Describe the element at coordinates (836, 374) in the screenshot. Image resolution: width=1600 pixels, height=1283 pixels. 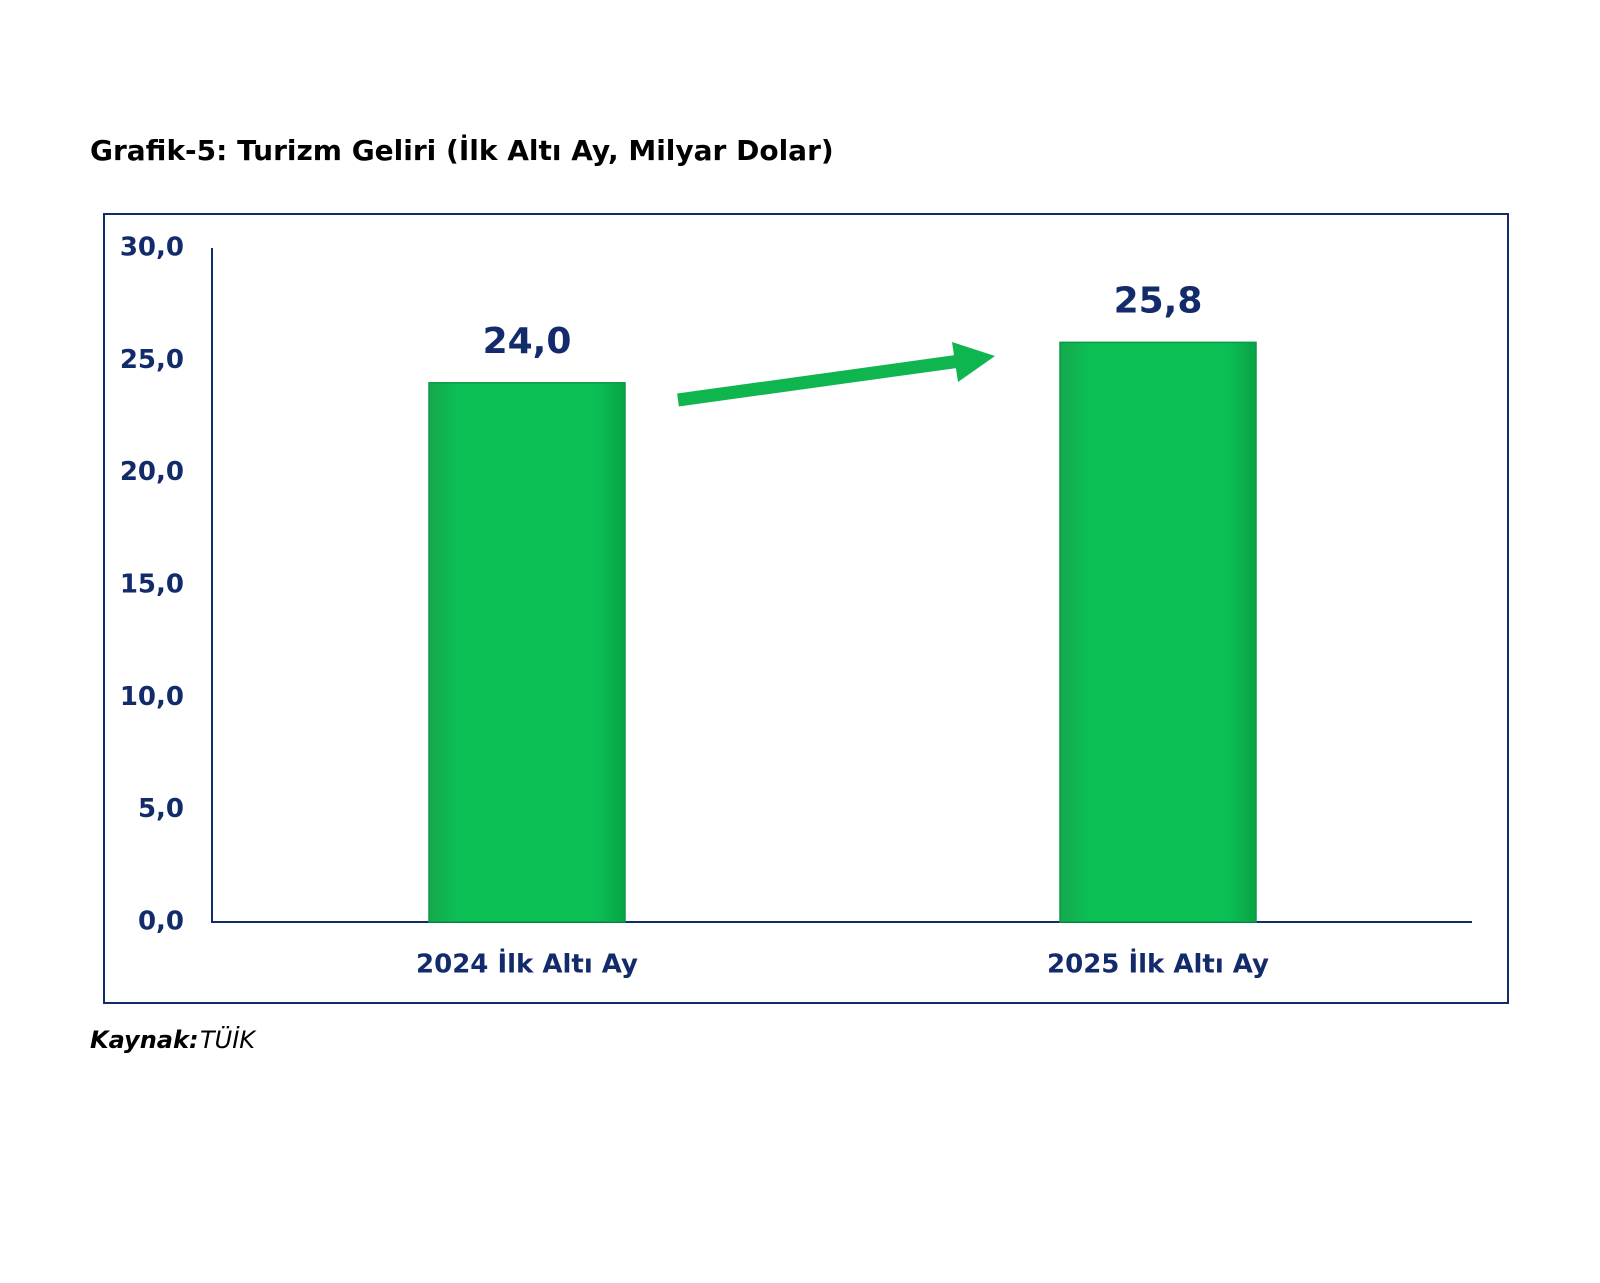
I see `trend-arrow` at that location.